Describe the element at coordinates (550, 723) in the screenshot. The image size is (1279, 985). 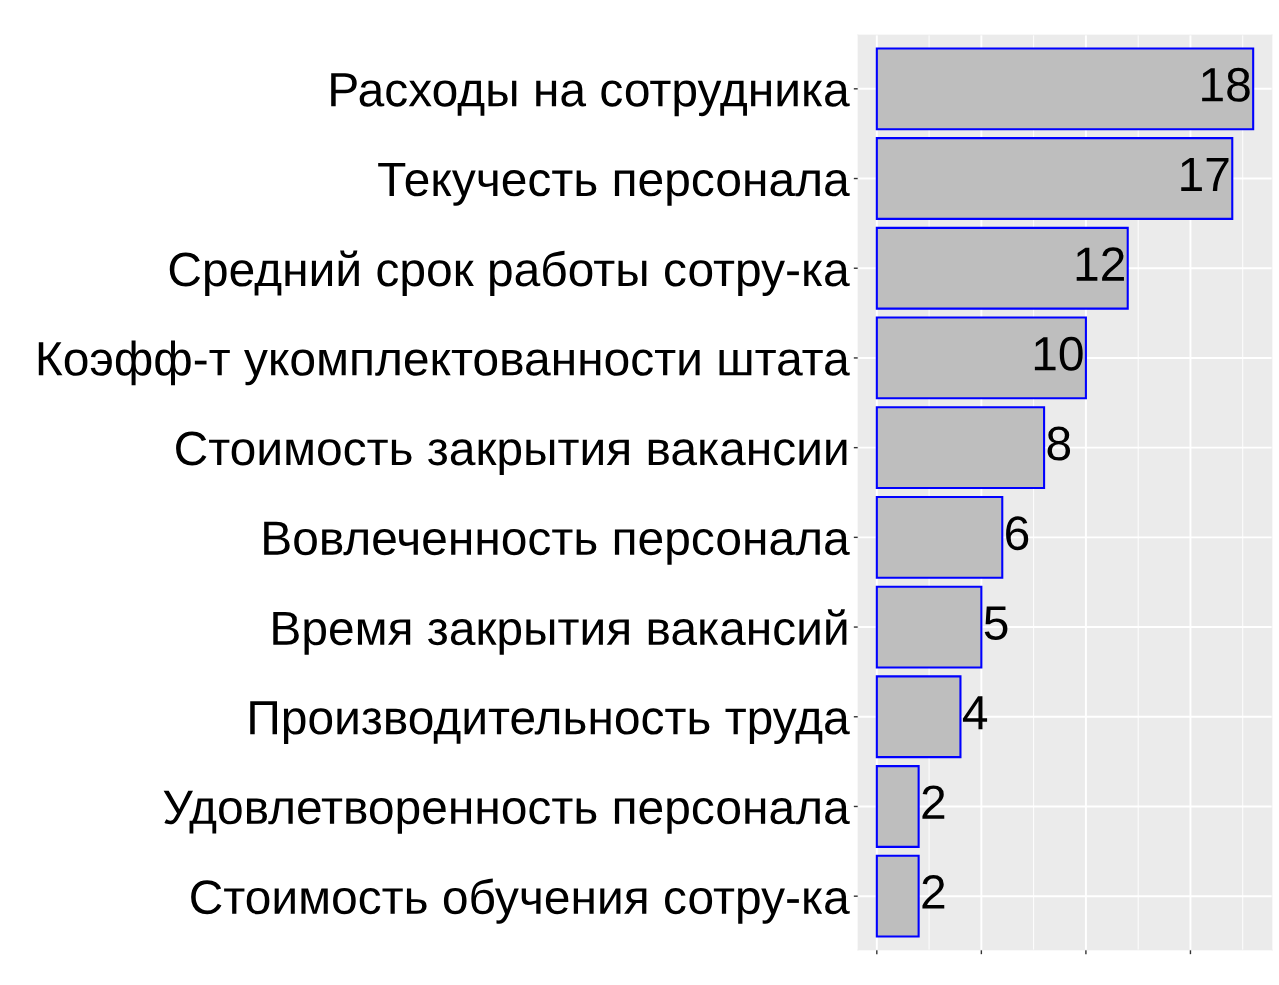
I see `y-tick-label: Производительность труда` at that location.